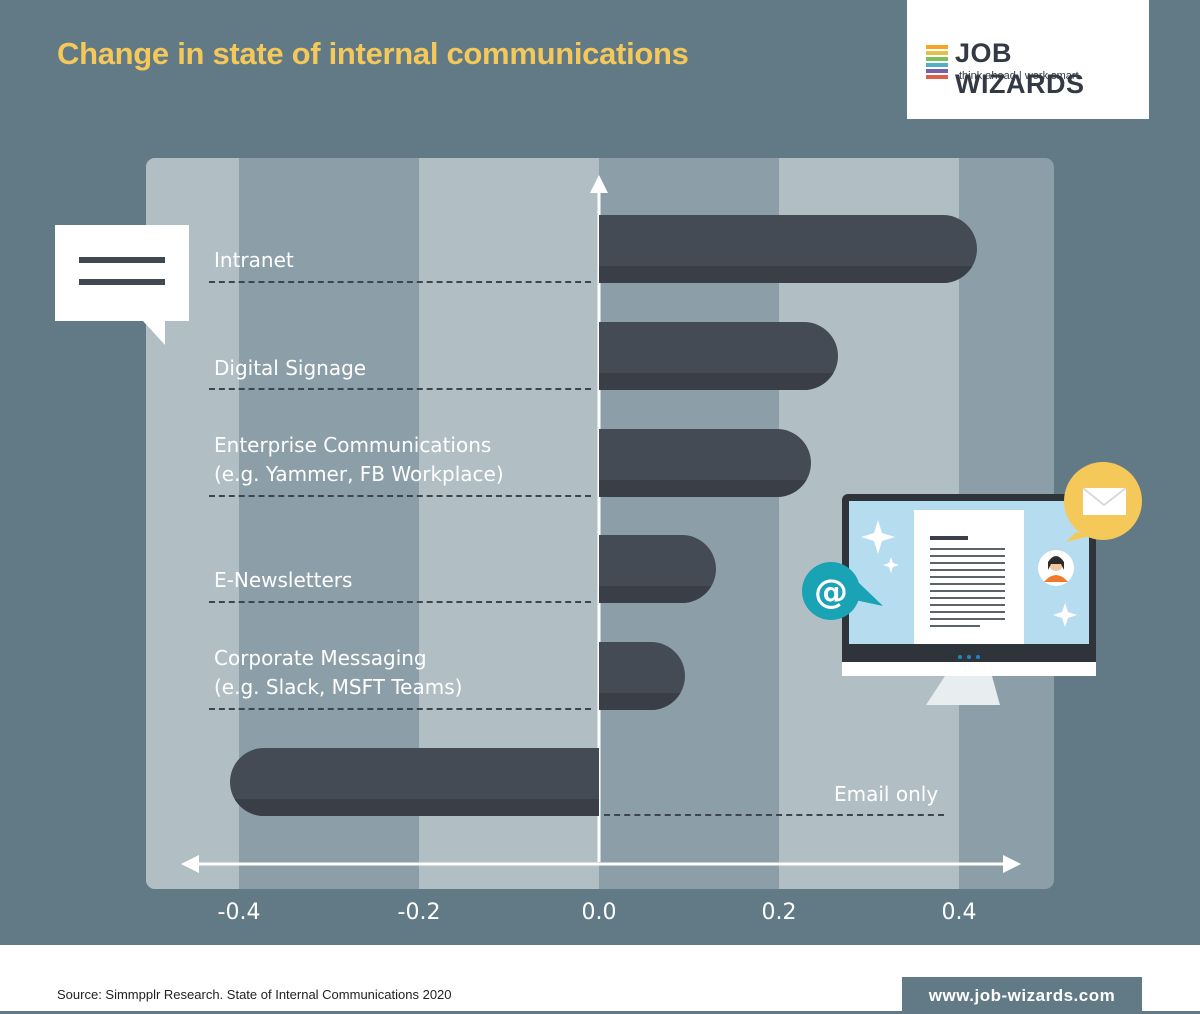 The width and height of the screenshot is (1200, 1014). I want to click on x-tick-label: 0.4, so click(959, 912).